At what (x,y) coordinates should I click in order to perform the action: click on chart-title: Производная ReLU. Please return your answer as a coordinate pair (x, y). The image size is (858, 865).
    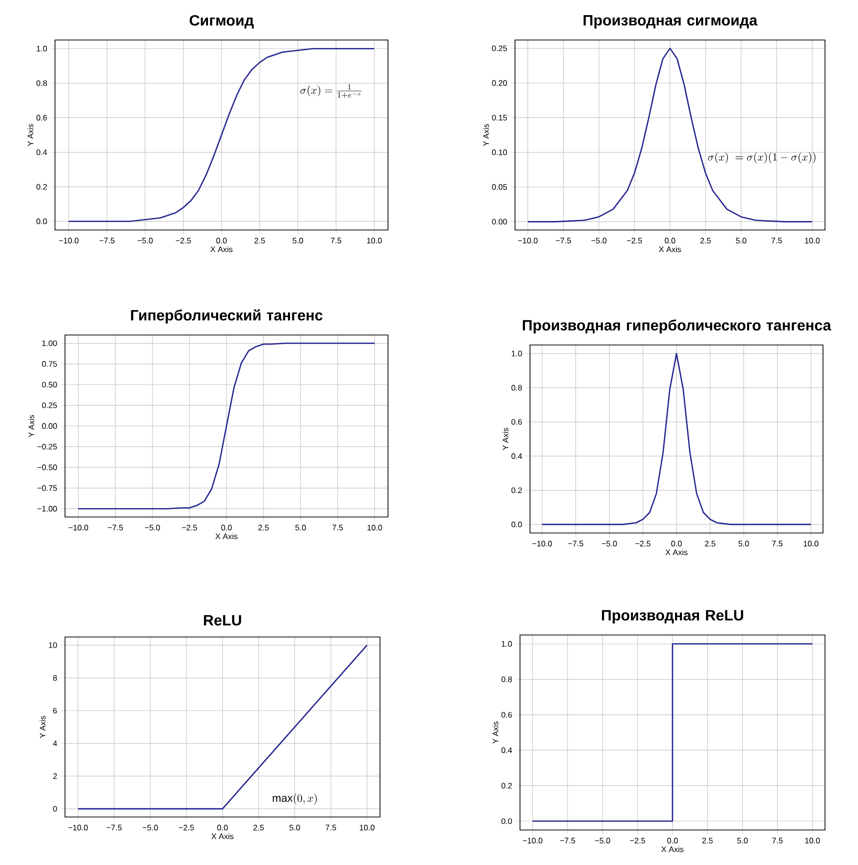
    Looking at the image, I should click on (672, 617).